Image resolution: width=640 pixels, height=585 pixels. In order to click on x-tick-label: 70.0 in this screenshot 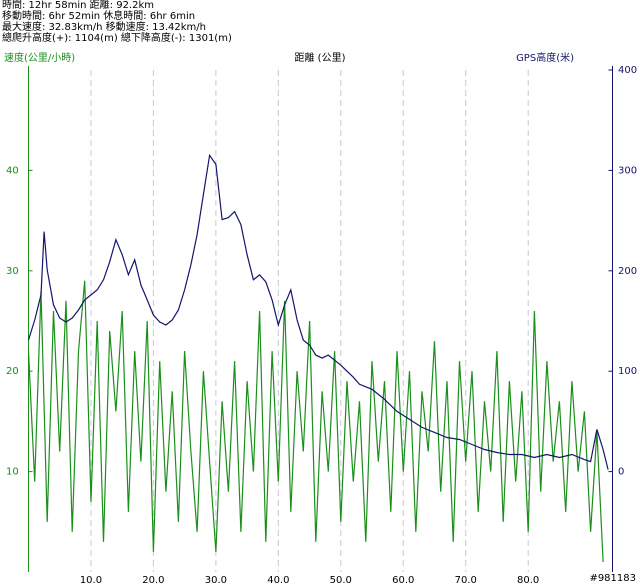, I will do `click(466, 580)`.